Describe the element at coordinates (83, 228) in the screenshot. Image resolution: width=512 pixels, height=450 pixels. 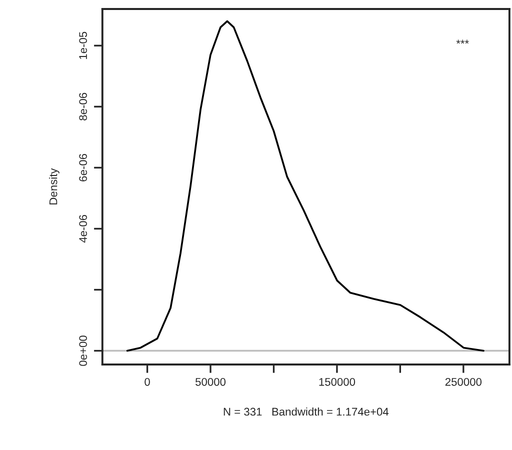
I see `y-tick-label: 4e-06` at that location.